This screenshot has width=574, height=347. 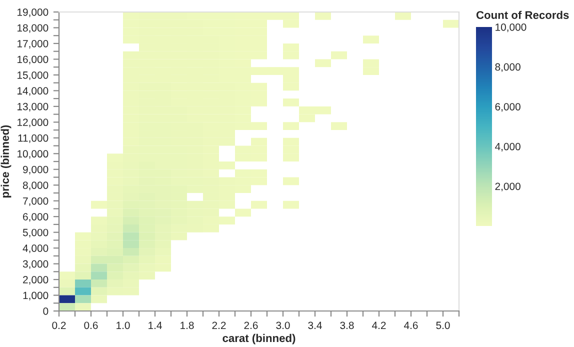 What do you see at coordinates (45, 311) in the screenshot?
I see `y-tick-label: 0` at bounding box center [45, 311].